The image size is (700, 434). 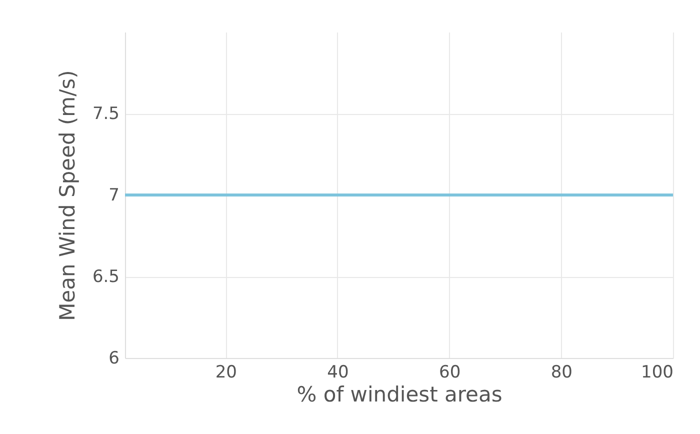 I want to click on x-tick-label: 100, so click(x=657, y=372).